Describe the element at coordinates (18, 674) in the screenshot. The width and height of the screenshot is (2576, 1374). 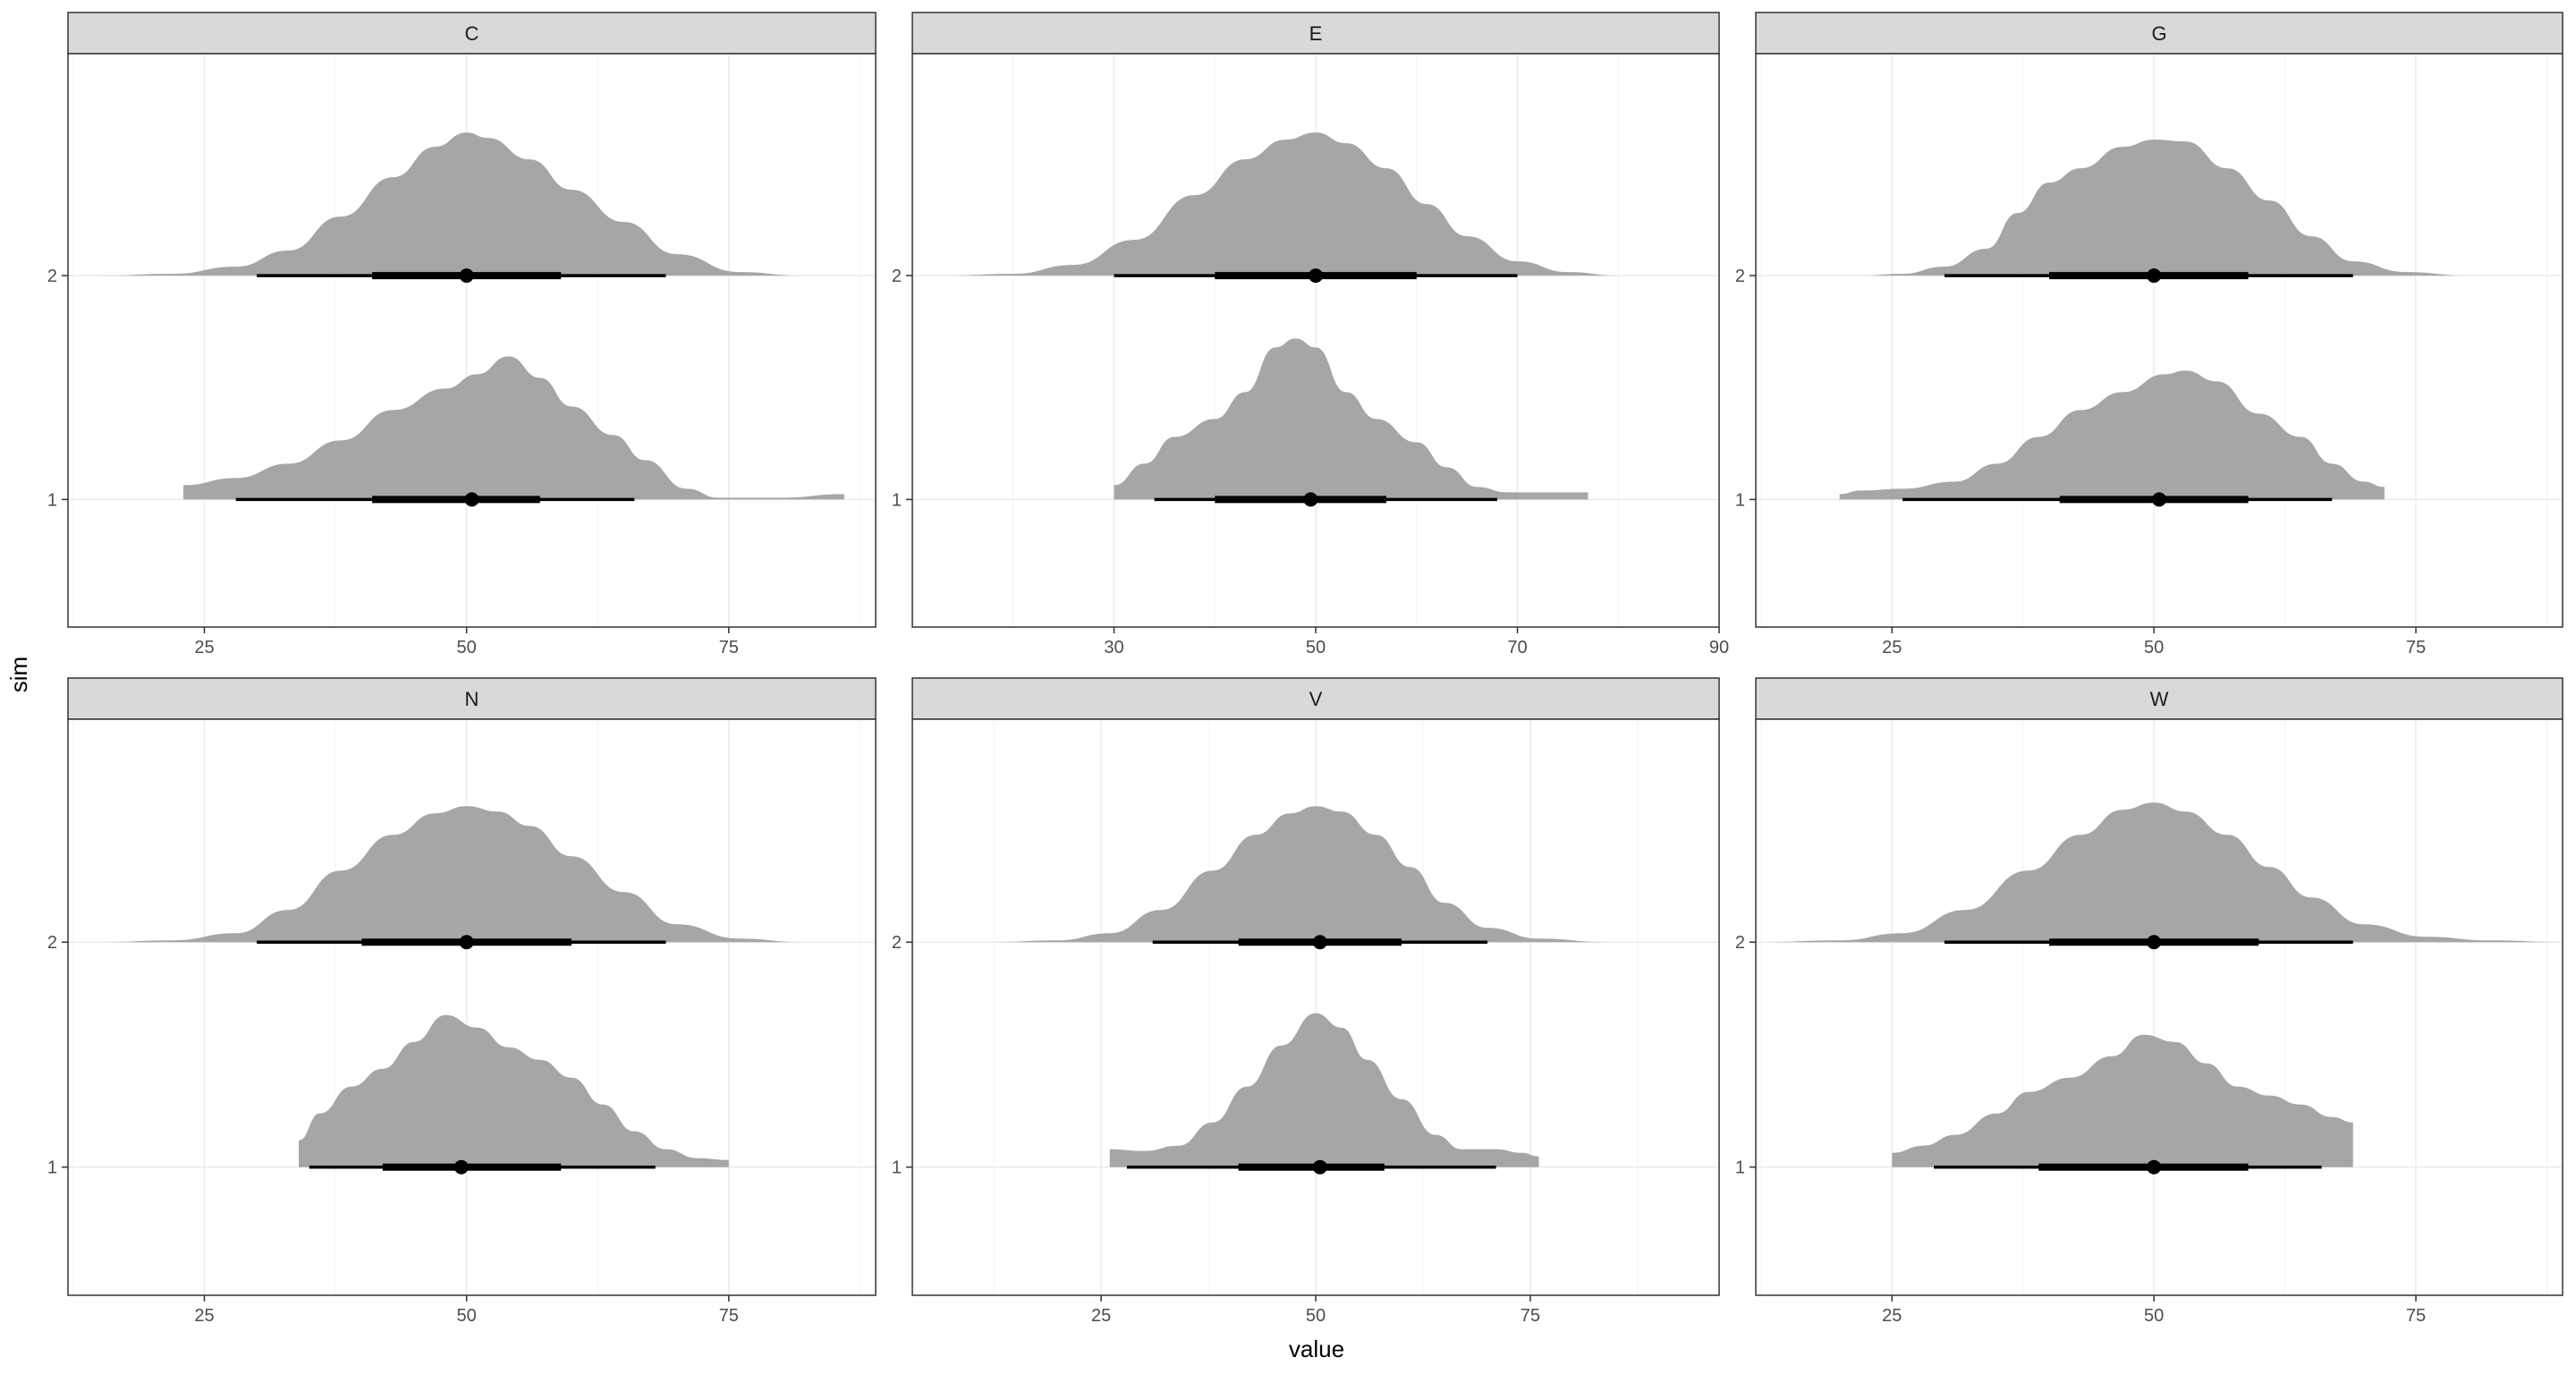
I see `y-axis-title: sim` at that location.